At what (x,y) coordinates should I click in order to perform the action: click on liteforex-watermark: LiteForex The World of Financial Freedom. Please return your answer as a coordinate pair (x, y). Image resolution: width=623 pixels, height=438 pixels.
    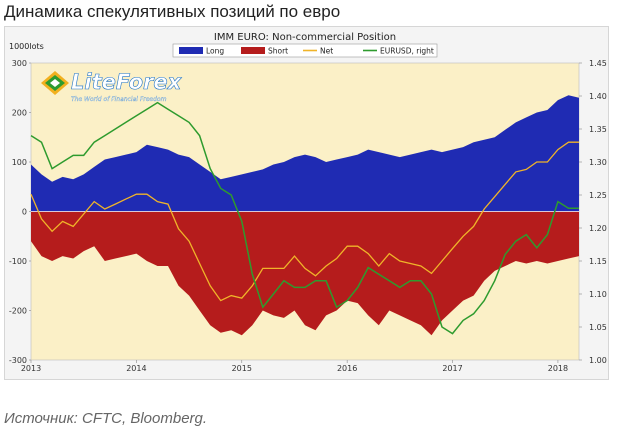
    Looking at the image, I should click on (112, 86).